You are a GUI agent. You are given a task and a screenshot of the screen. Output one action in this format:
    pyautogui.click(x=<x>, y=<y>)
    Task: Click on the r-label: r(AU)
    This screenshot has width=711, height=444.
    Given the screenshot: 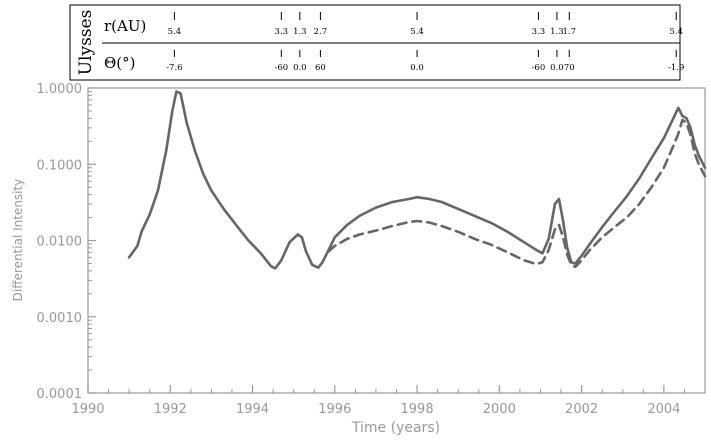 What is the action you would take?
    pyautogui.click(x=125, y=26)
    